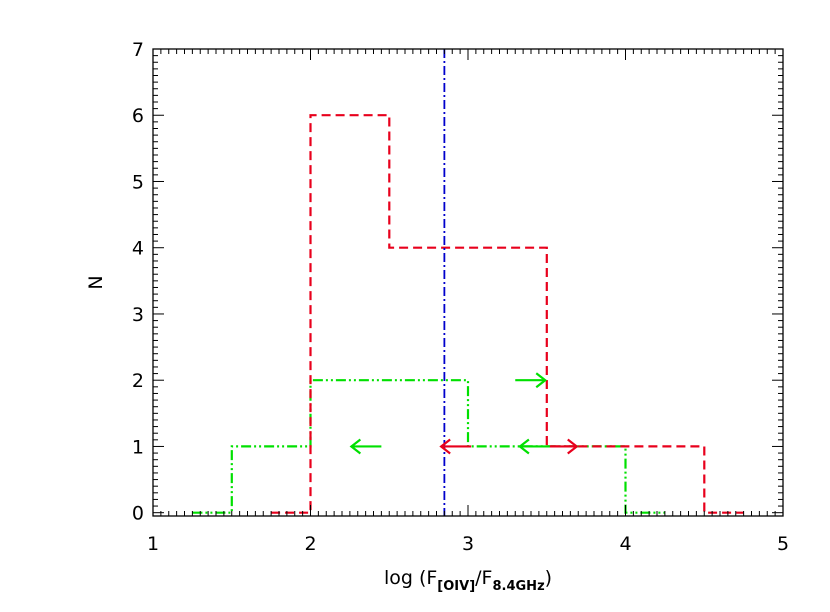  I want to click on x-tick-label: 1, so click(153, 544).